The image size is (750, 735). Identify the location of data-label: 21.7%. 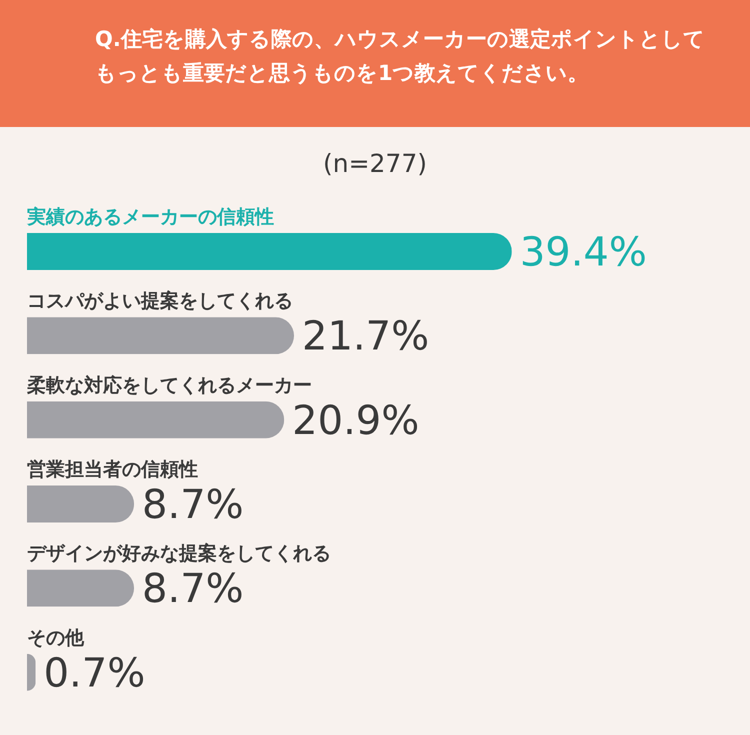
(366, 337).